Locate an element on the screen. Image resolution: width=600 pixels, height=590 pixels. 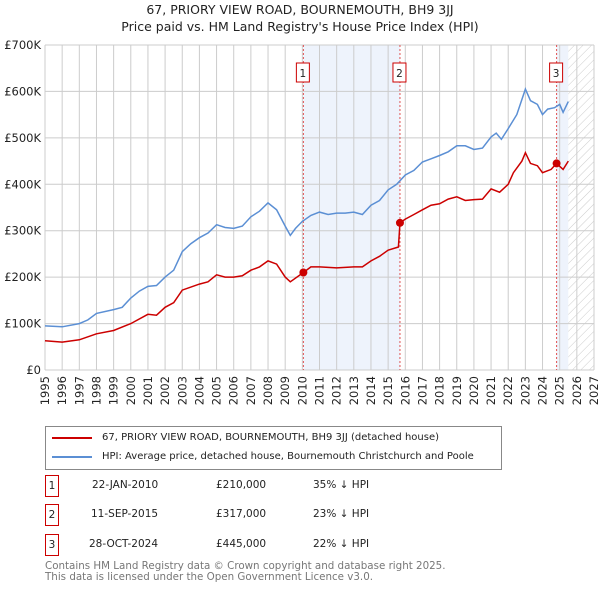
legend-swatch-property is located at coordinates (72, 437).